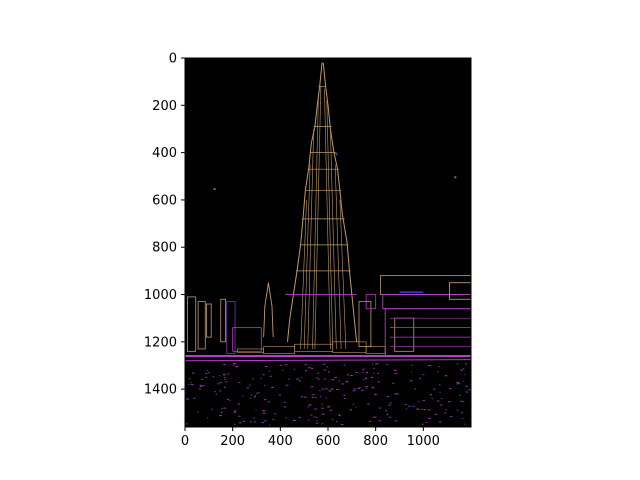 The width and height of the screenshot is (640, 480). I want to click on tower-blue-mark-top, so click(319, 91).